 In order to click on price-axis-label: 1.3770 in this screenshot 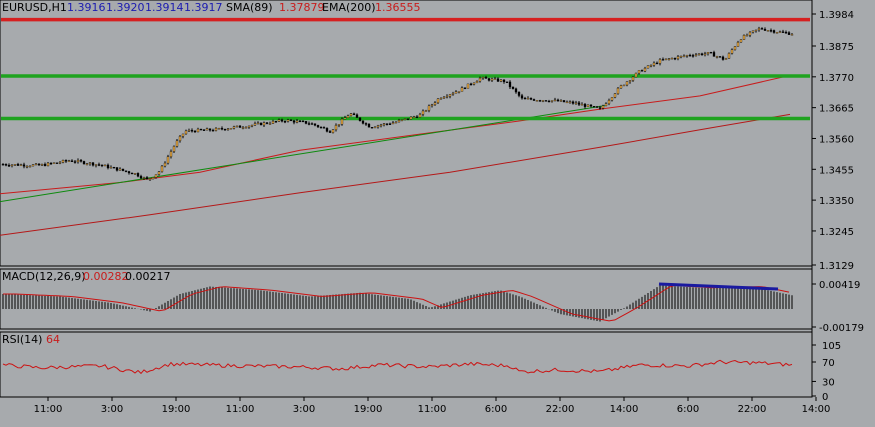, I will do `click(836, 78)`.